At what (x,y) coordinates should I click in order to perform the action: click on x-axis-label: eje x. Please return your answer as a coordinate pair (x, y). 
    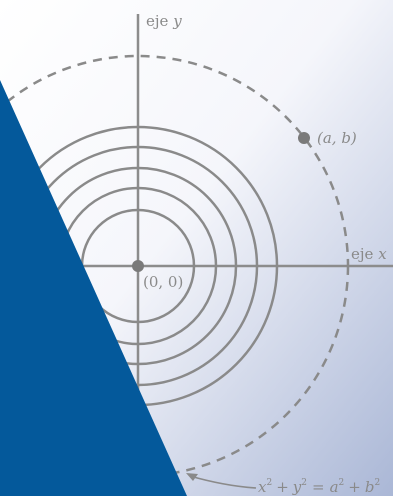
    Looking at the image, I should click on (369, 254).